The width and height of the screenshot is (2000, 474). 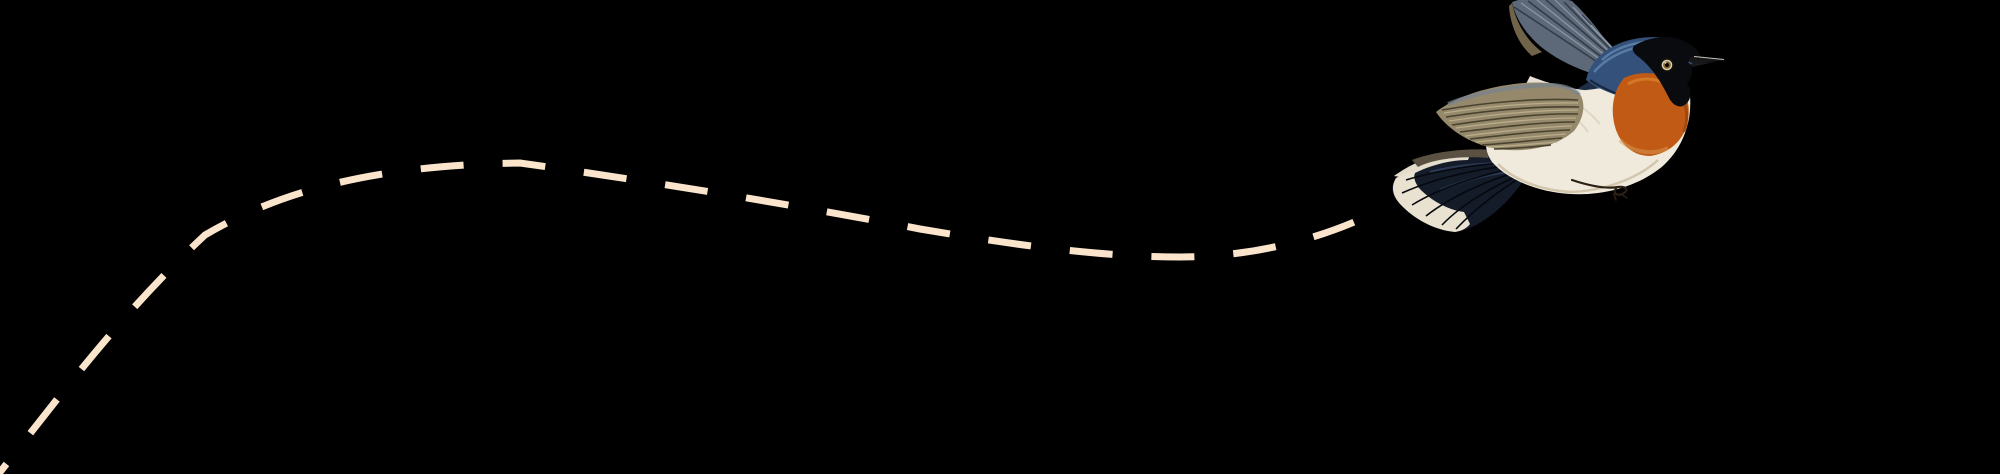 I want to click on bird-wing-lower, so click(x=1510, y=116).